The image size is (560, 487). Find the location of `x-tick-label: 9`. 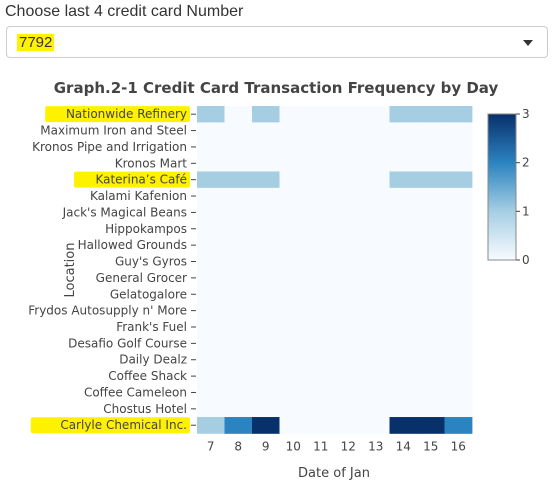

x-tick-label: 9 is located at coordinates (266, 446).